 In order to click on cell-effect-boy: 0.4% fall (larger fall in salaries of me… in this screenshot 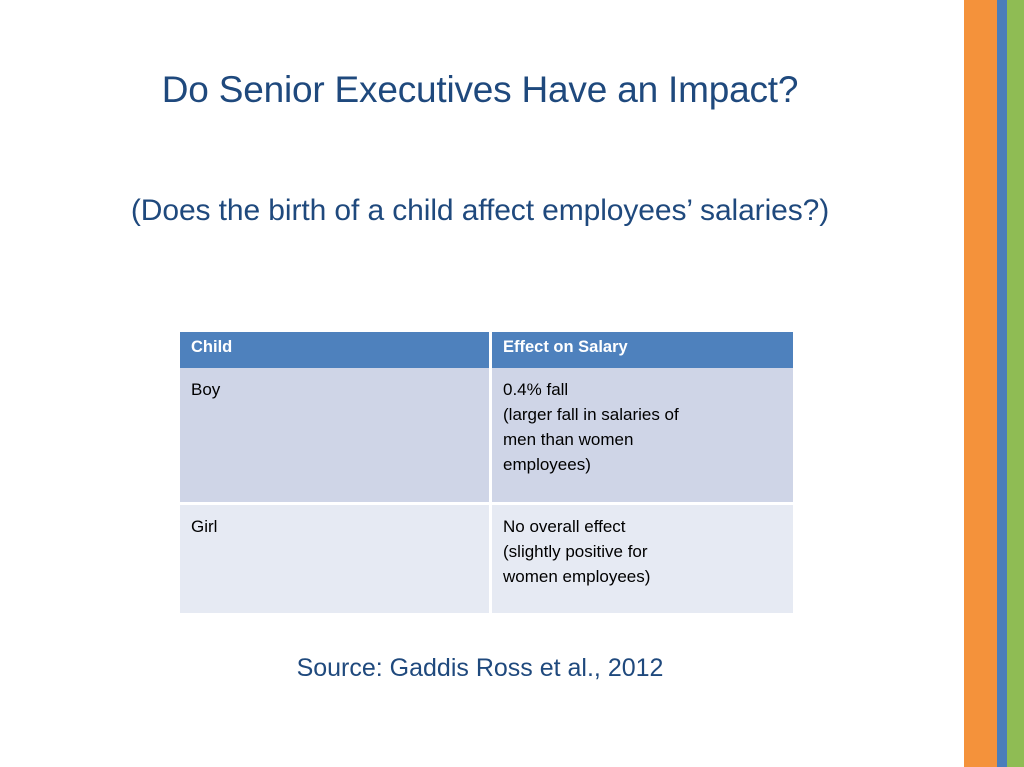, I will do `click(641, 436)`.